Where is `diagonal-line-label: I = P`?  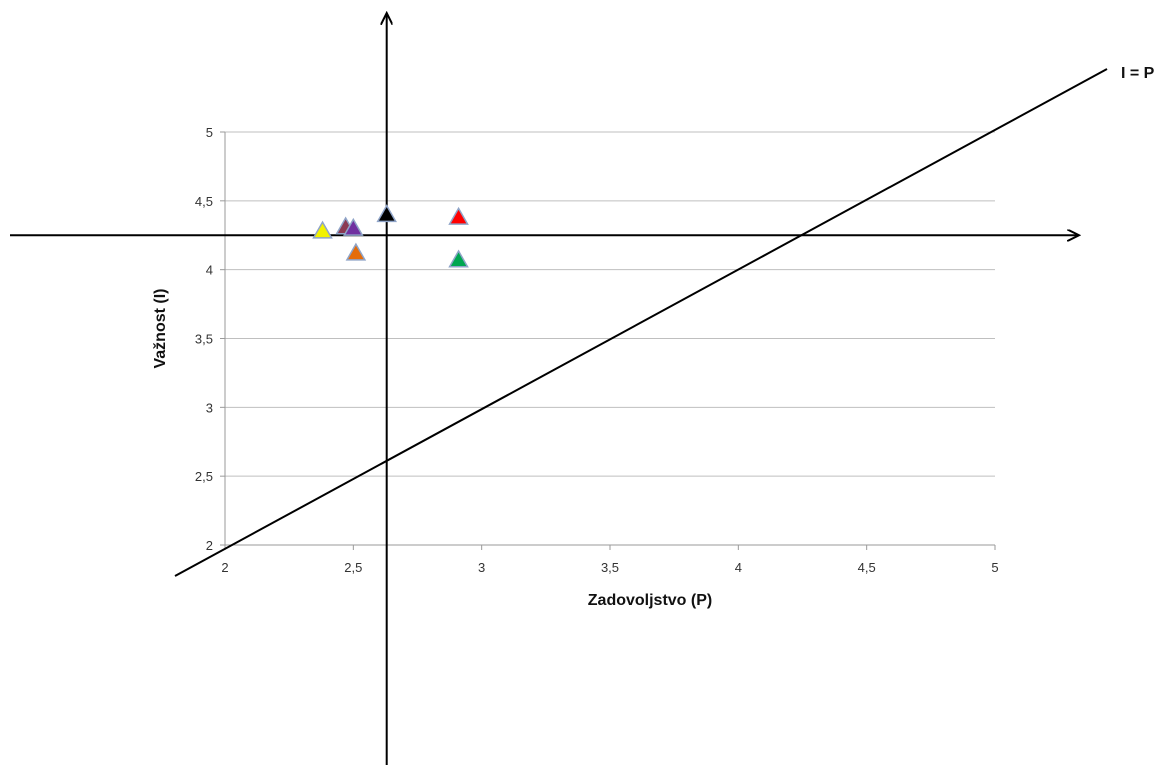
diagonal-line-label: I = P is located at coordinates (1138, 73).